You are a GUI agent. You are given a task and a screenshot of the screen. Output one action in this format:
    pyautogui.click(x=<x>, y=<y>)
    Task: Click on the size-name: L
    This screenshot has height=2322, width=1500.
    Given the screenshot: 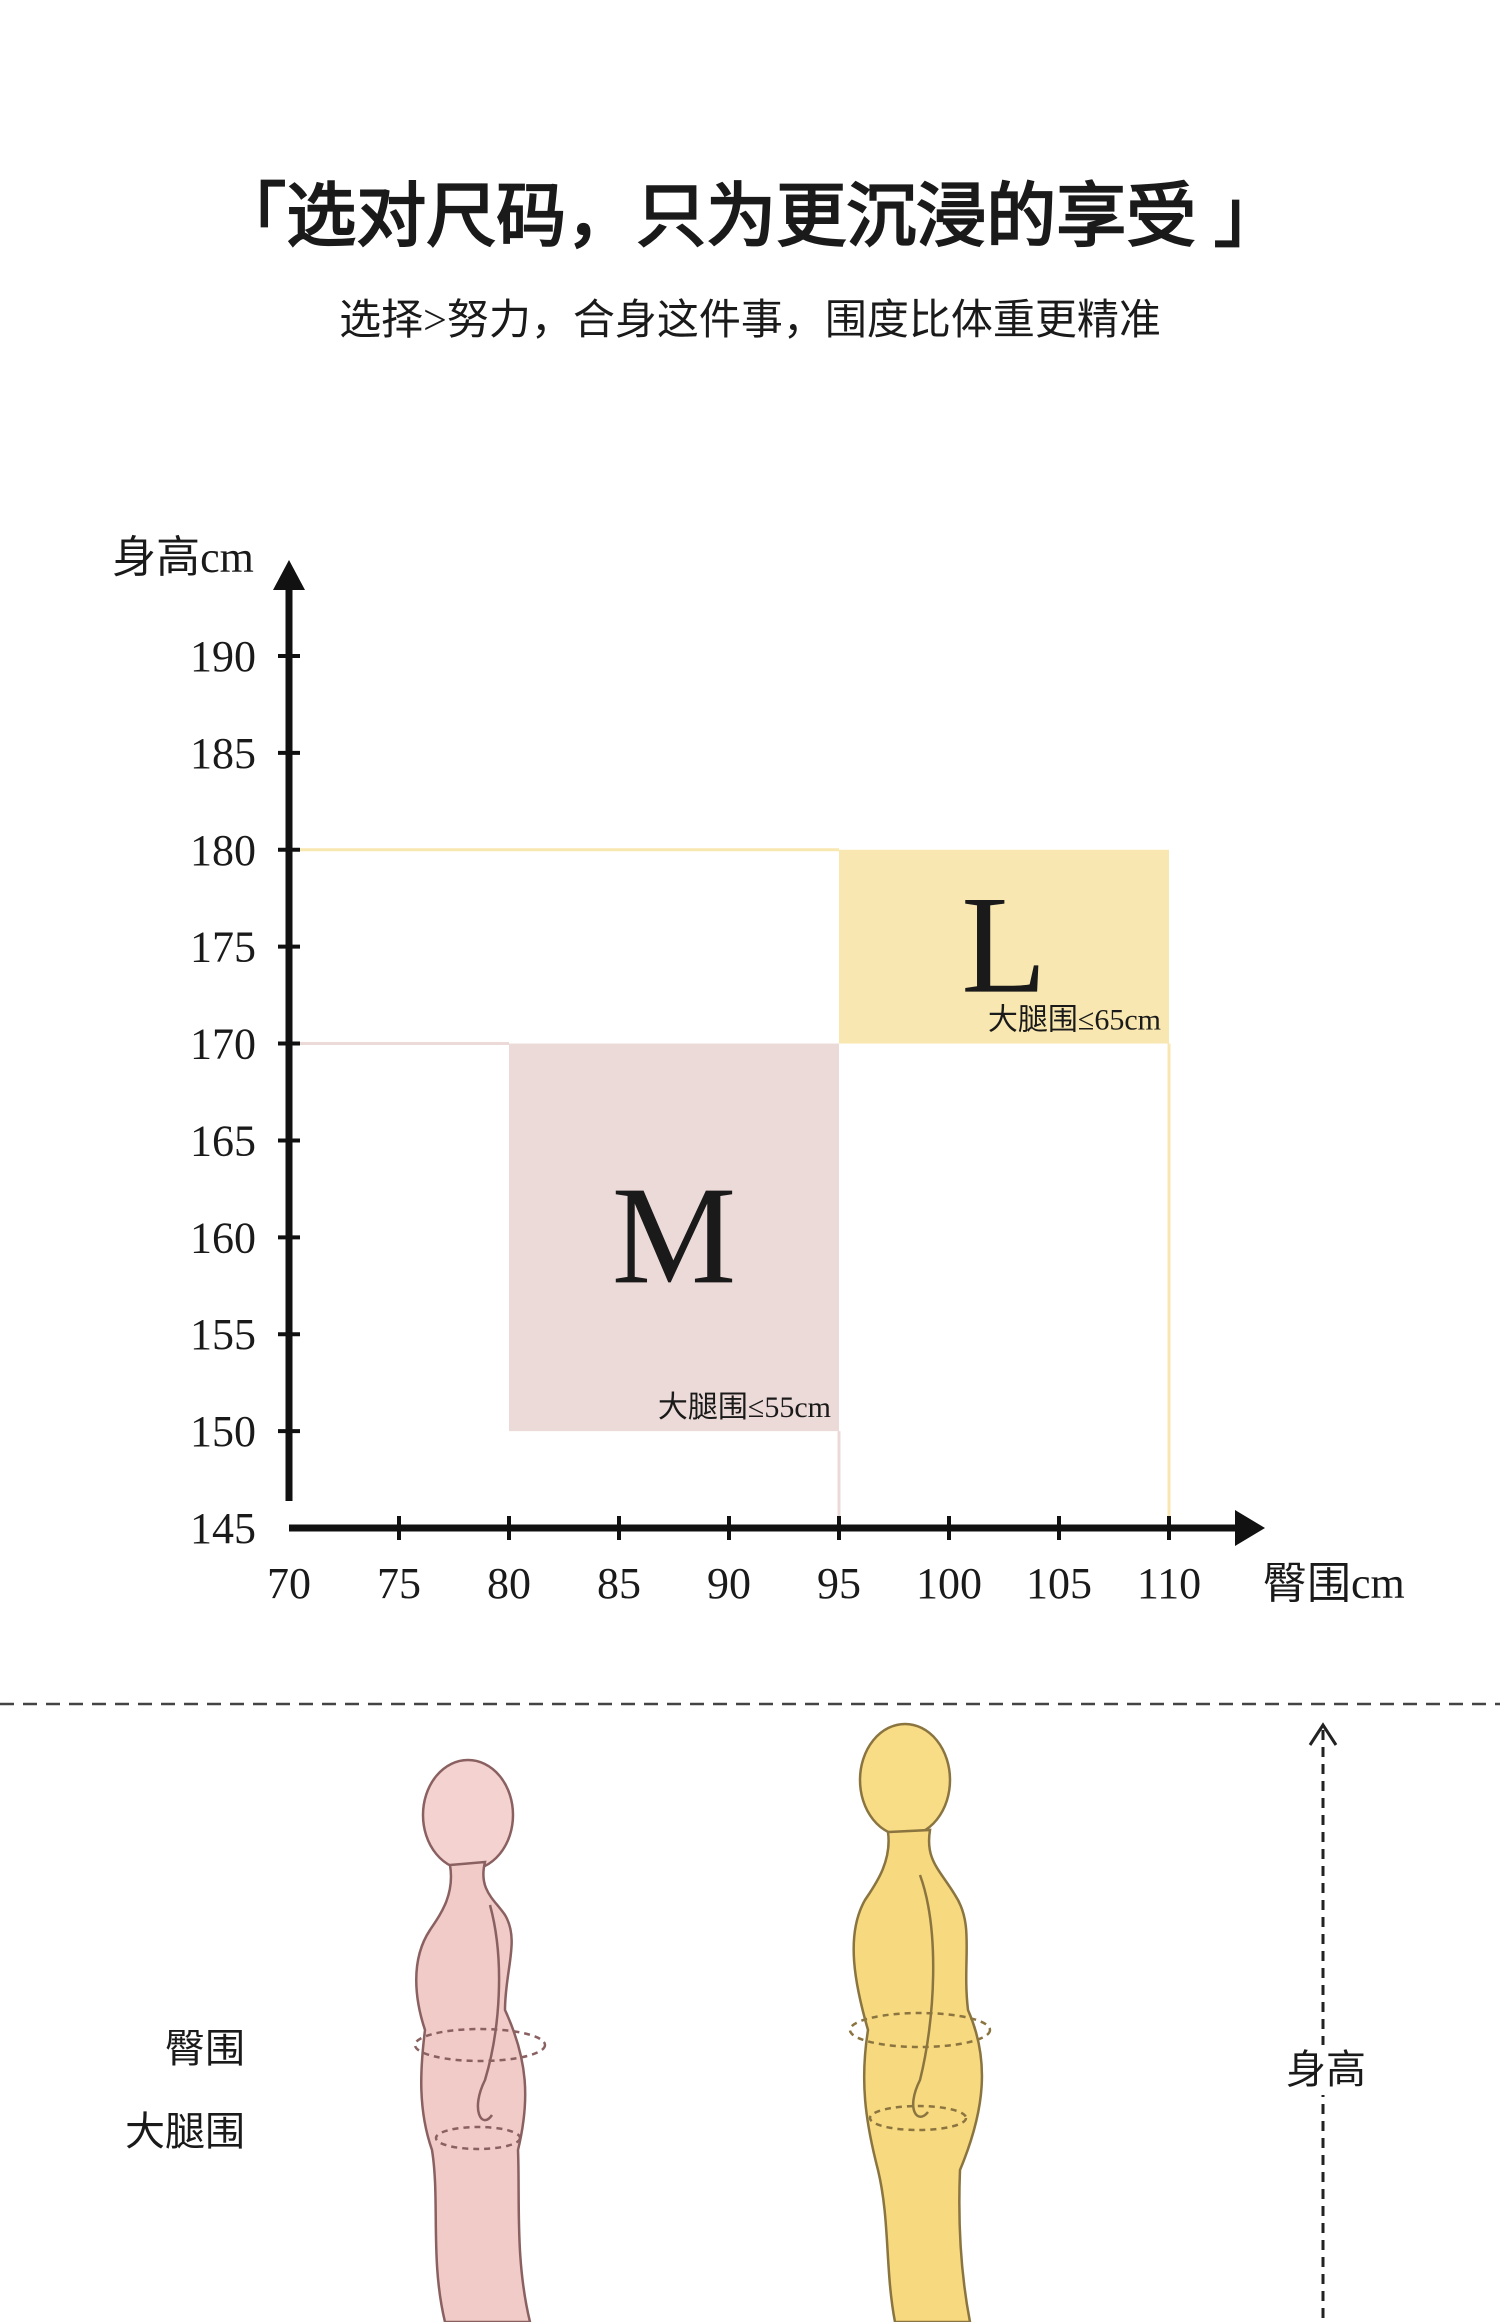 What is the action you would take?
    pyautogui.click(x=1004, y=945)
    